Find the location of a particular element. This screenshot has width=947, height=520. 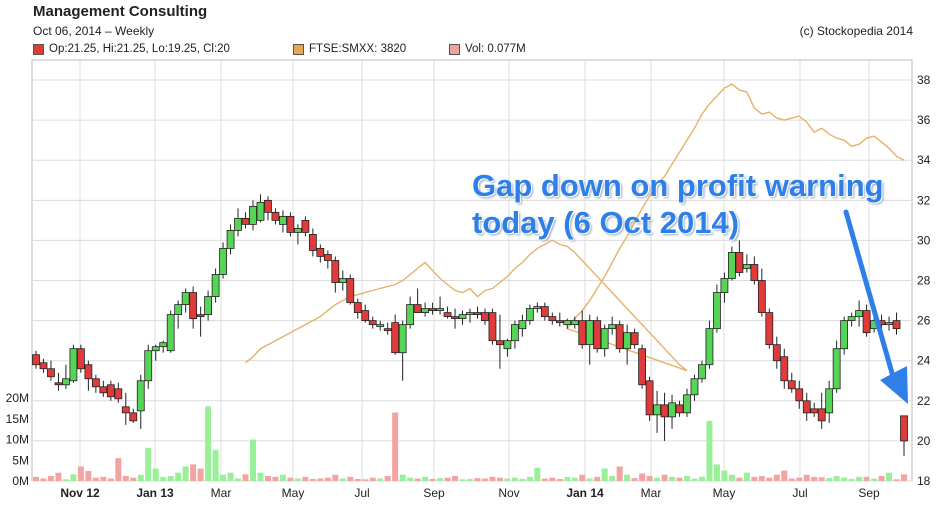

y-tick-label: 28 is located at coordinates (924, 281).